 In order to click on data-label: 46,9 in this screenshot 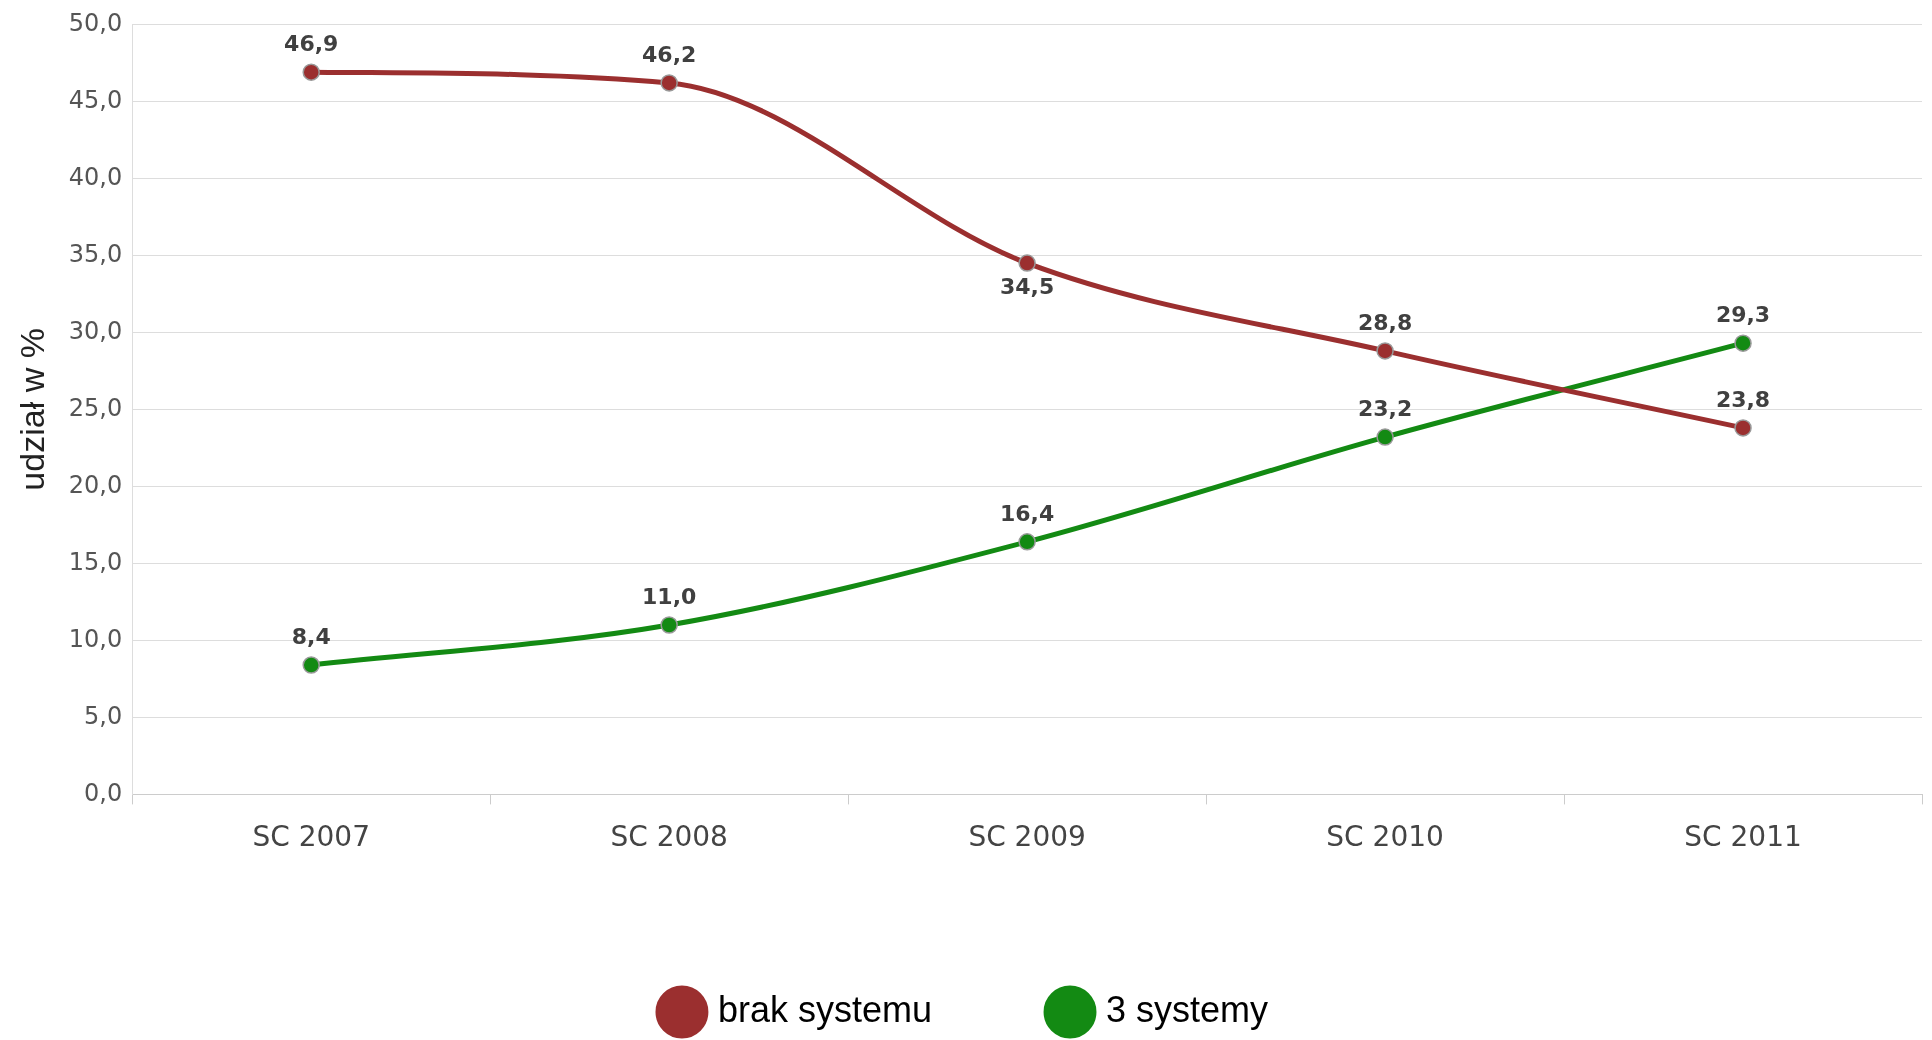, I will do `click(311, 43)`.